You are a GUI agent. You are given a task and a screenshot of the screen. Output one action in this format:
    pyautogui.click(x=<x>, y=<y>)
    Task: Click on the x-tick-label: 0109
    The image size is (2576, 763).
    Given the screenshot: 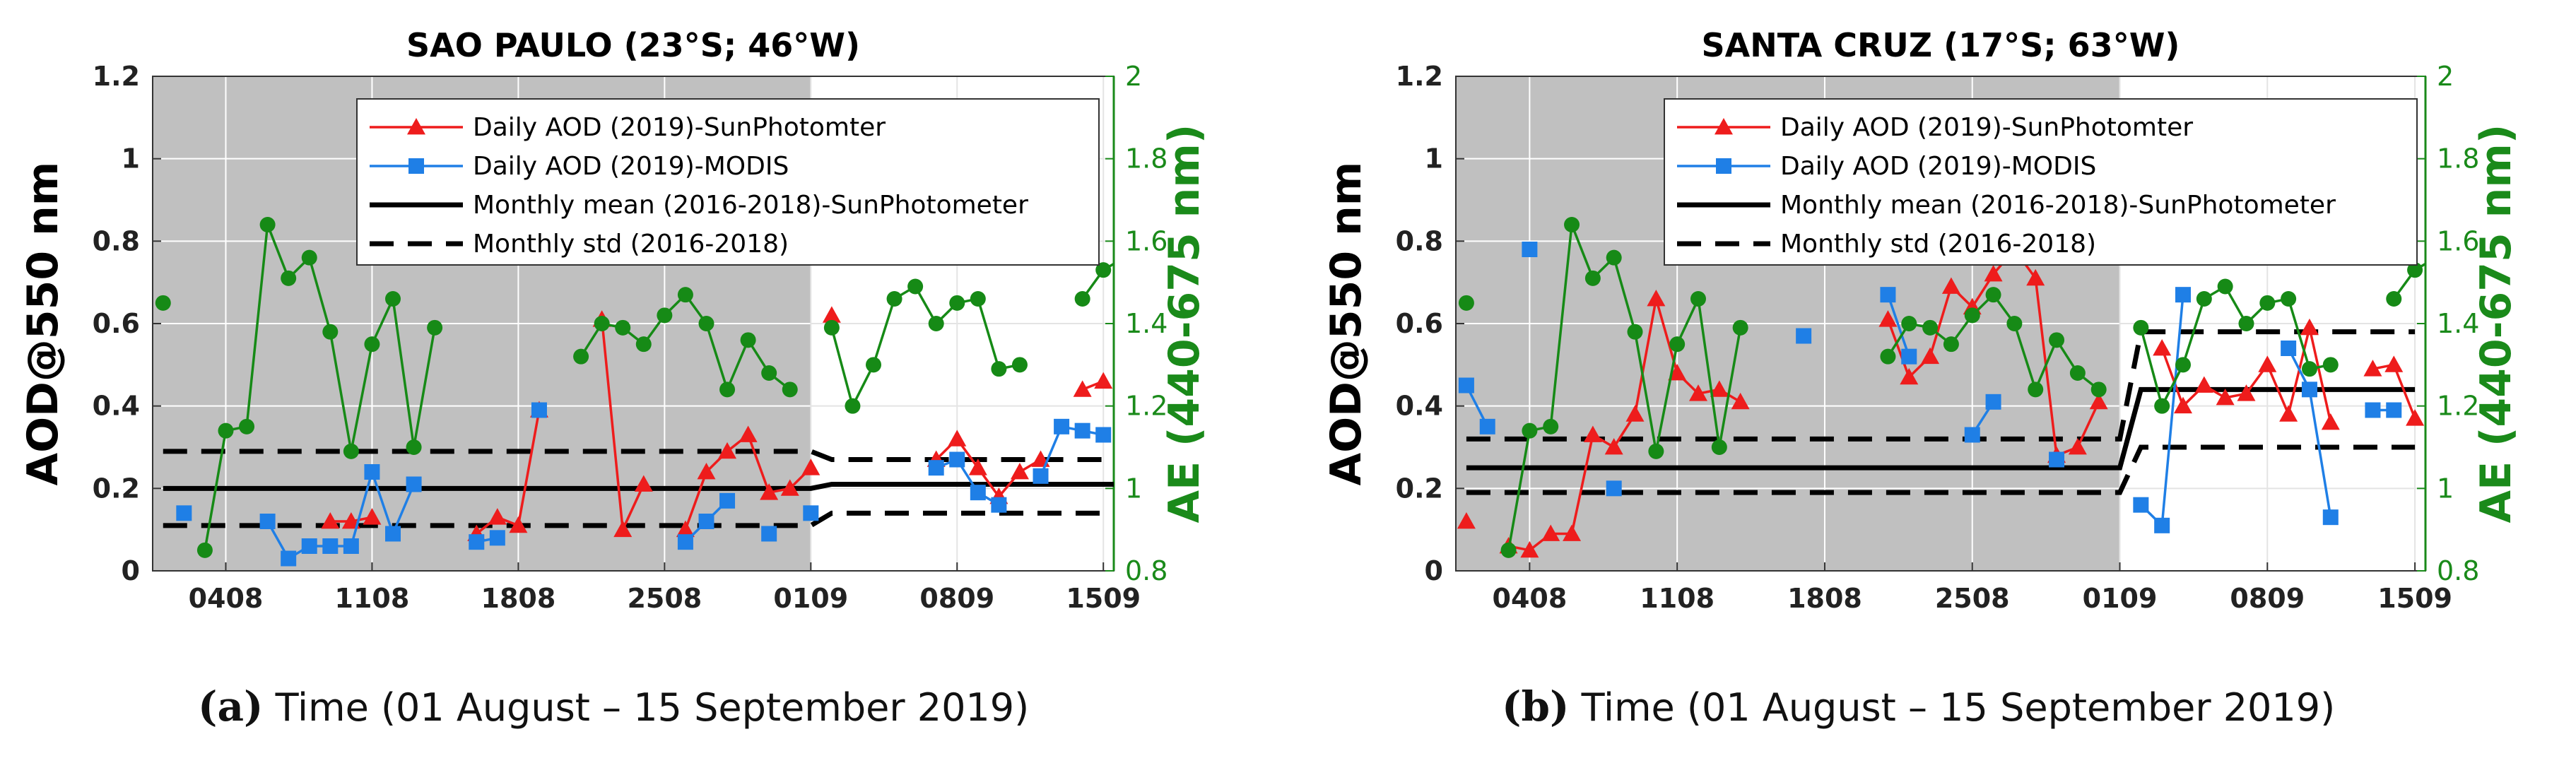 What is the action you would take?
    pyautogui.click(x=810, y=598)
    